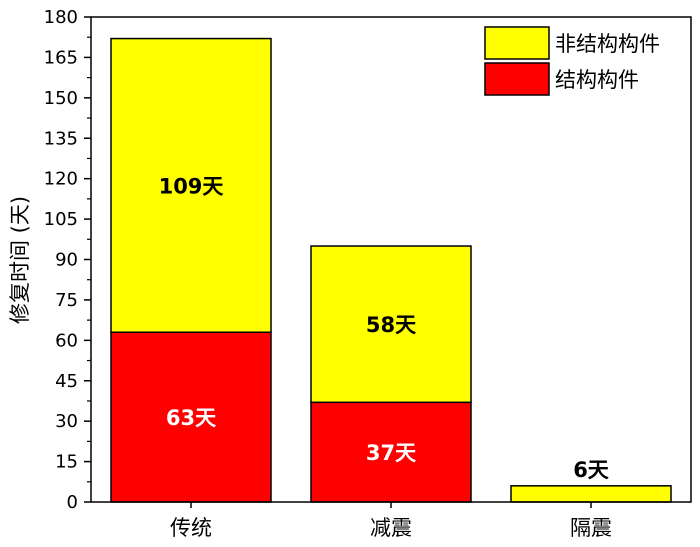 The image size is (700, 547). What do you see at coordinates (20, 260) in the screenshot?
I see `y-axis-title: 修复时间 (天)` at bounding box center [20, 260].